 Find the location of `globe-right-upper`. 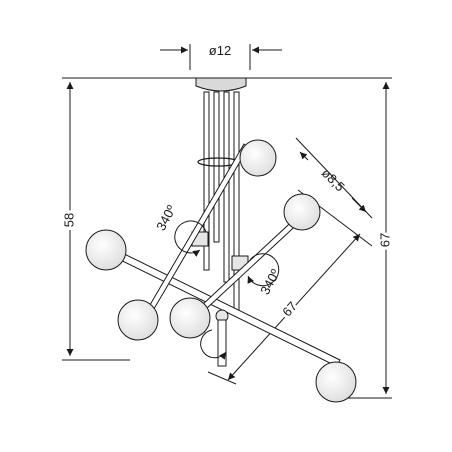

globe-right-upper is located at coordinates (302, 212).